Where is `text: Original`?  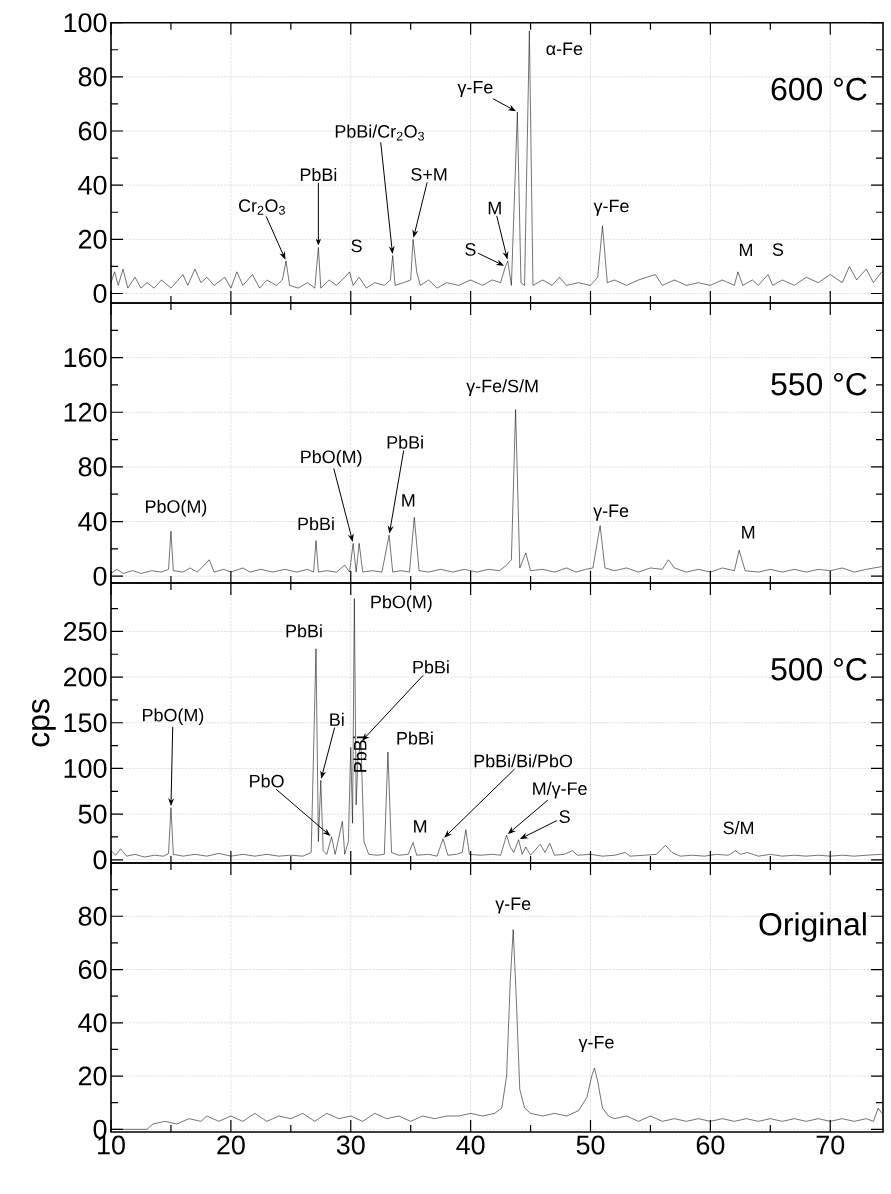
text: Original is located at coordinates (812, 927).